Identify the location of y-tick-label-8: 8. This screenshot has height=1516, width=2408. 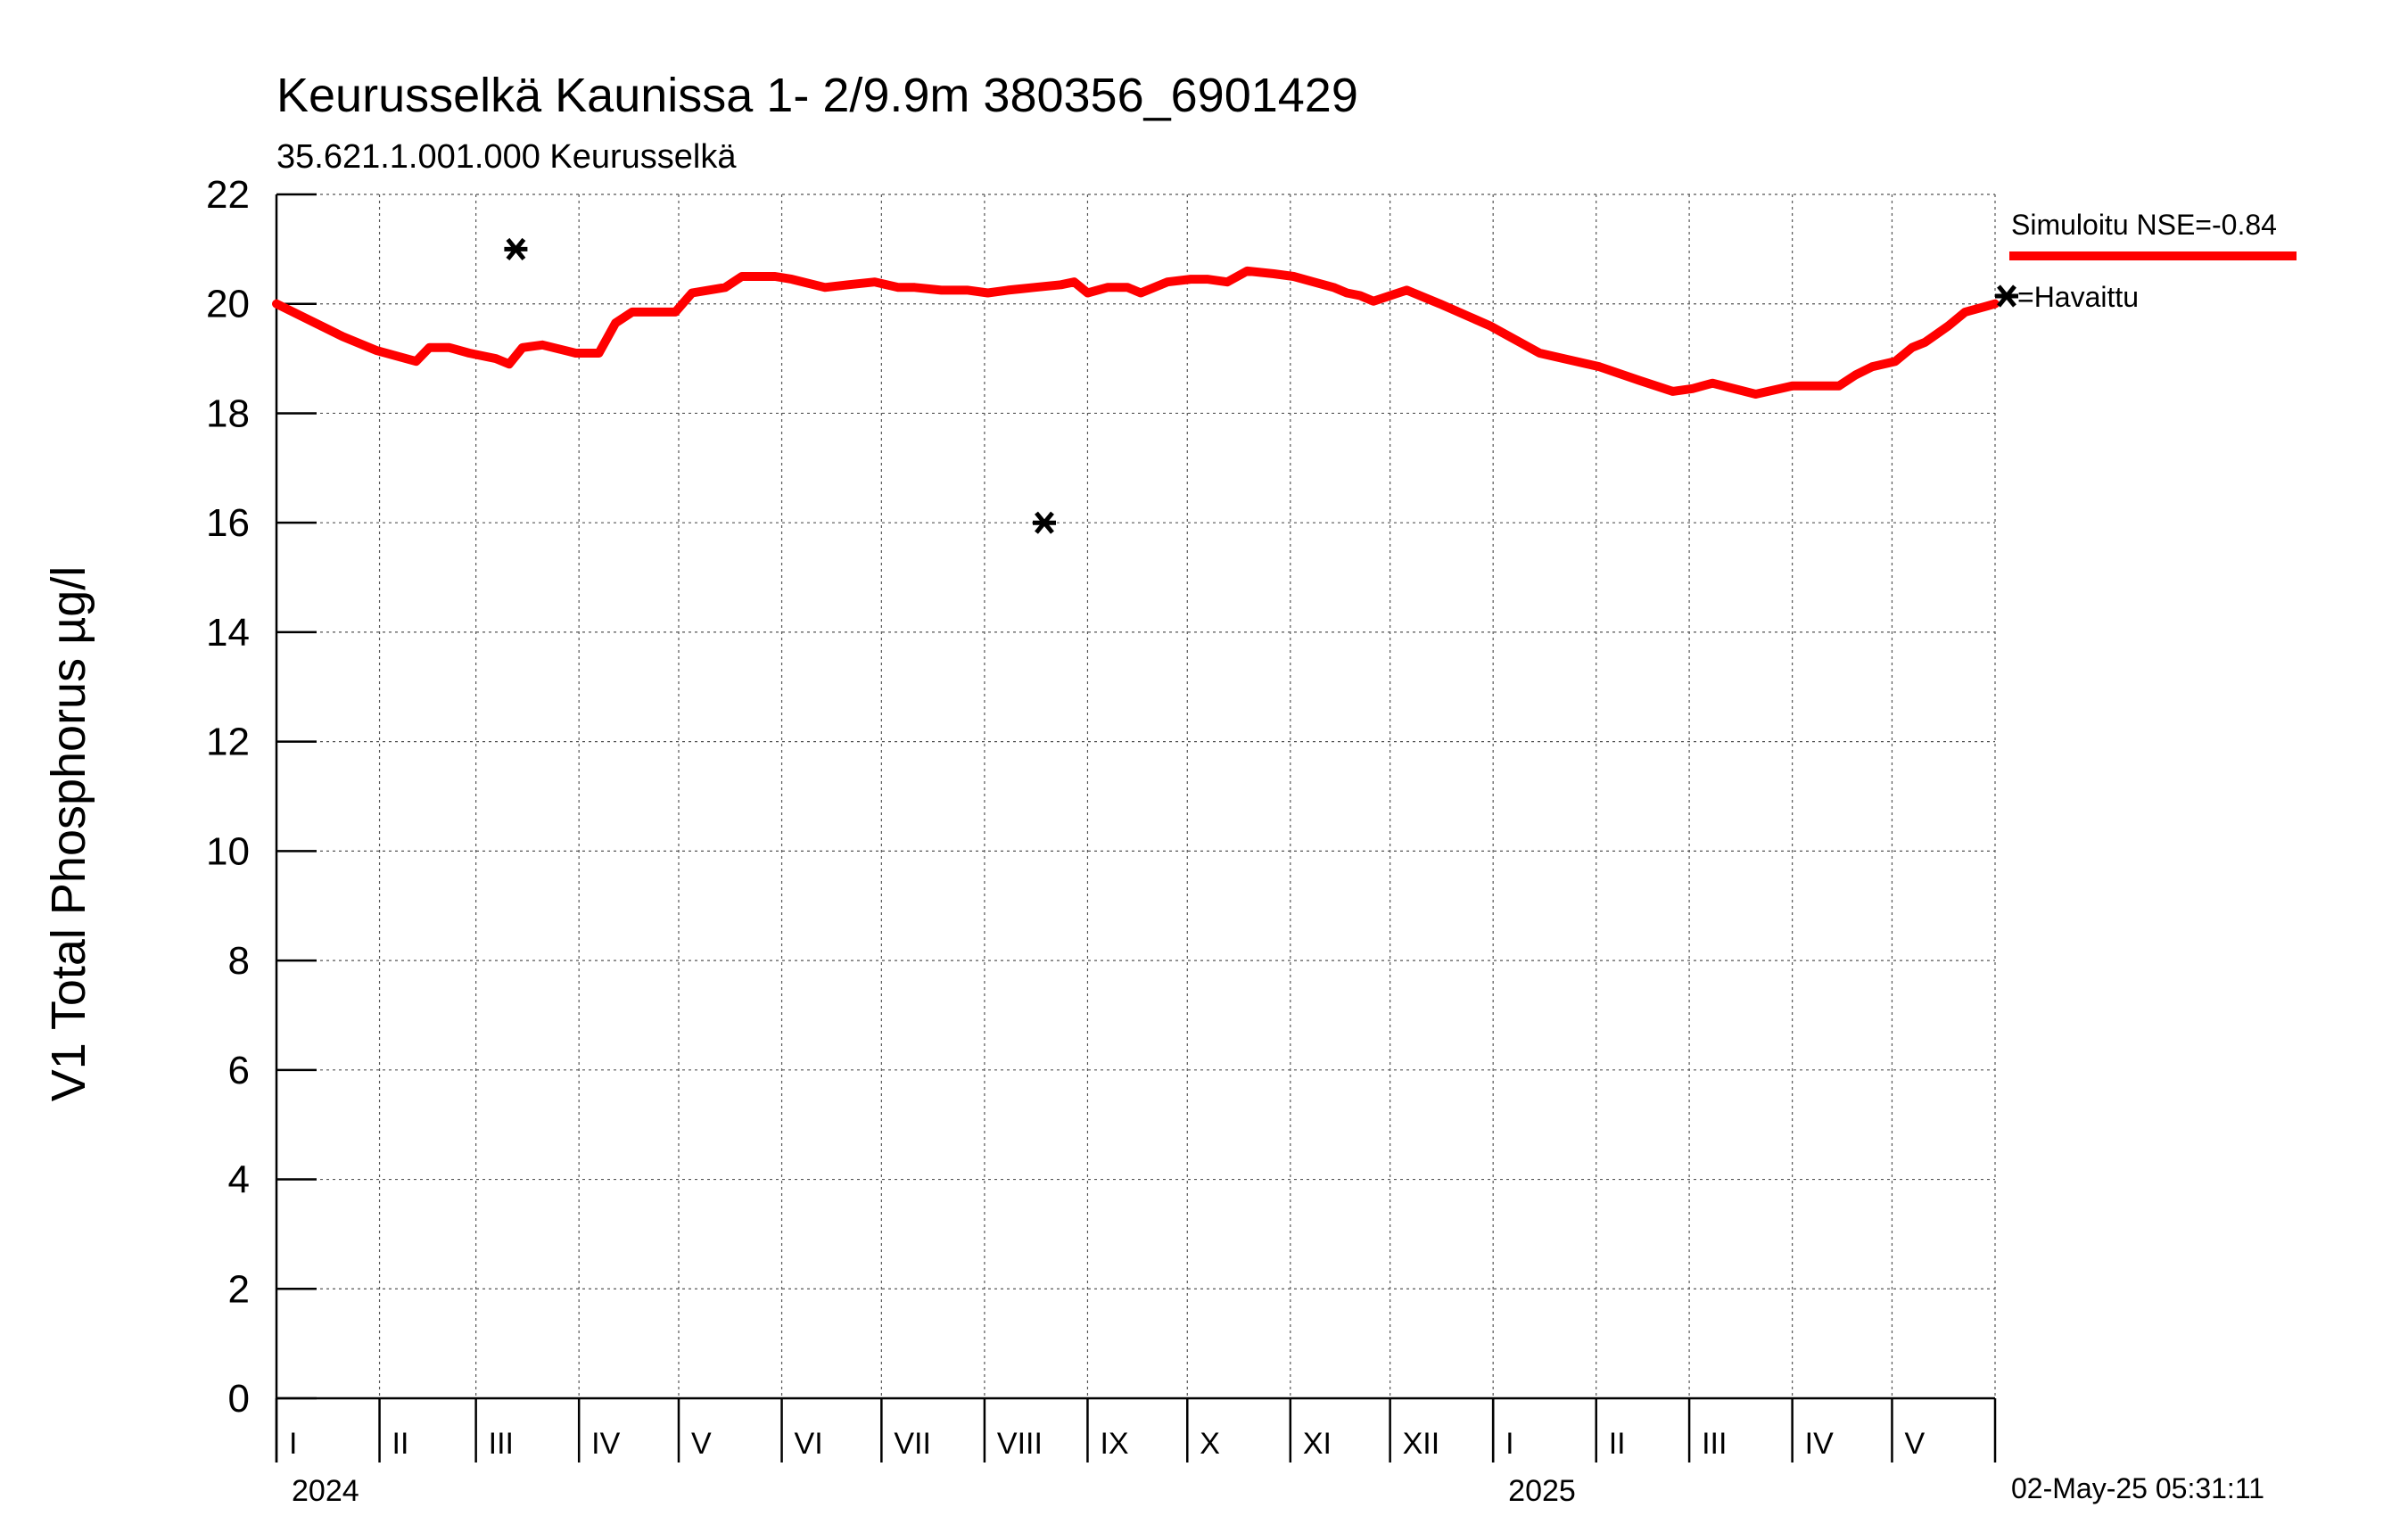
(239, 961).